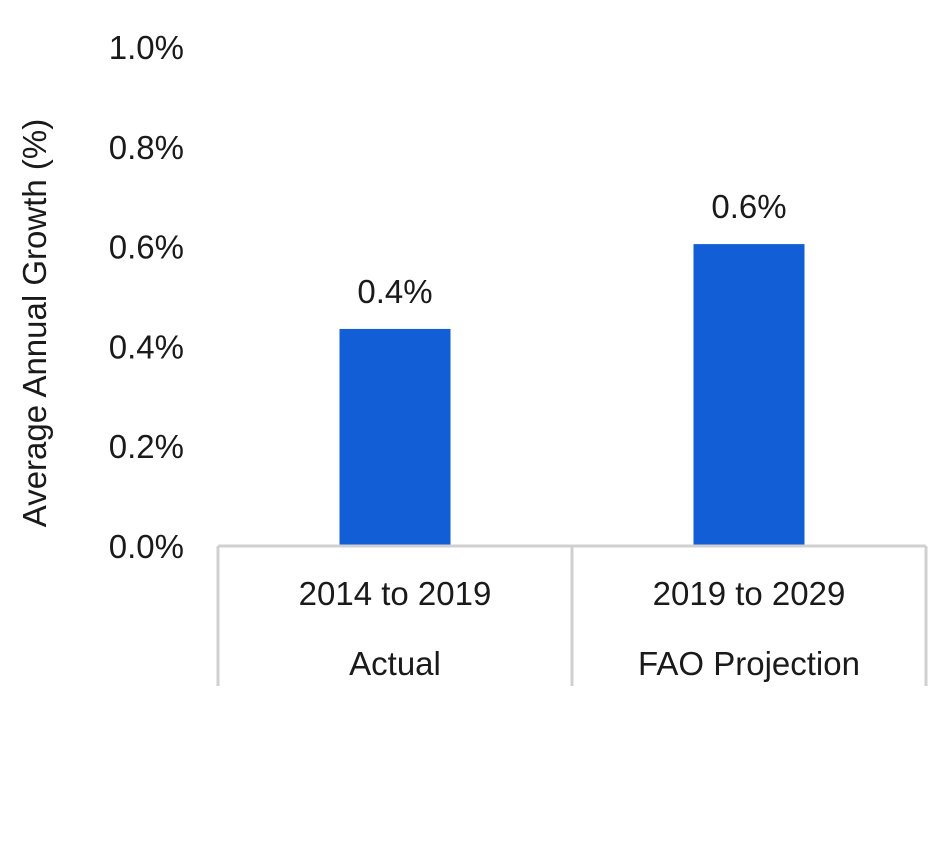 This screenshot has width=946, height=860. I want to click on category-period-label: 2014 to 2019, so click(395, 593).